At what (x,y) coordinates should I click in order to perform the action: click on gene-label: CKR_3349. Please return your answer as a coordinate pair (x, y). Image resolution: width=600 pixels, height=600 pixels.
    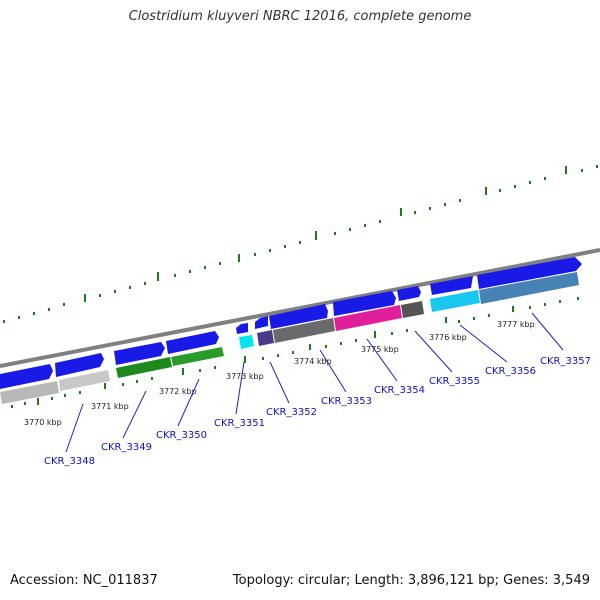
    Looking at the image, I should click on (126, 447).